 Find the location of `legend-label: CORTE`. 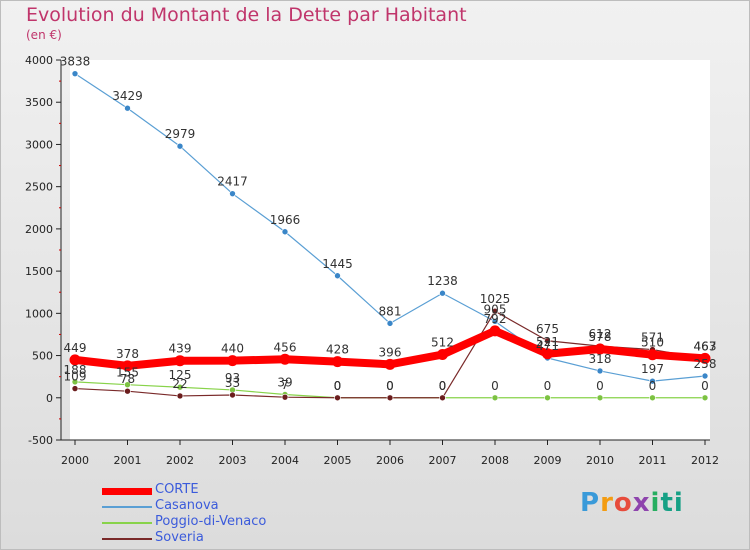

legend-label: CORTE is located at coordinates (177, 489).